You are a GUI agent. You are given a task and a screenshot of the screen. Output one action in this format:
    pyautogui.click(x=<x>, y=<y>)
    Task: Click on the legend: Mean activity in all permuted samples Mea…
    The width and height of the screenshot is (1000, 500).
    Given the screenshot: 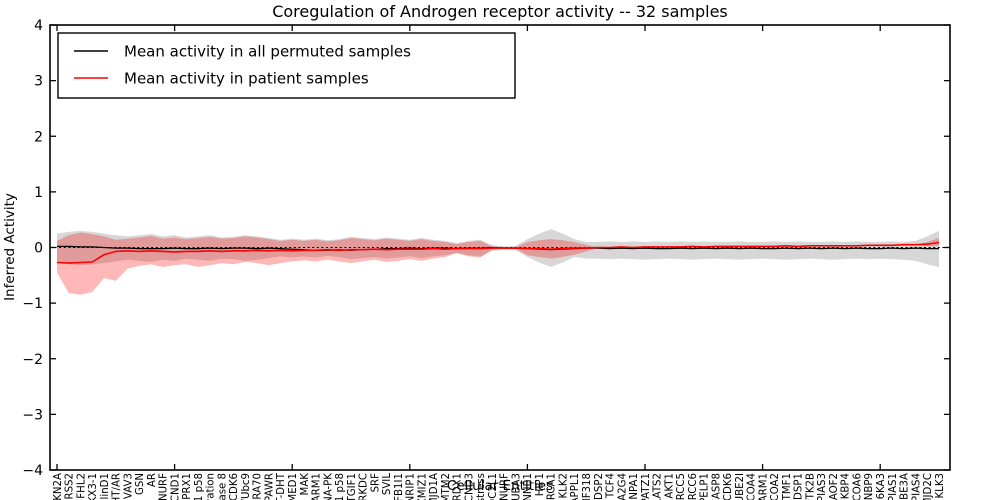 What is the action you would take?
    pyautogui.click(x=286, y=65)
    